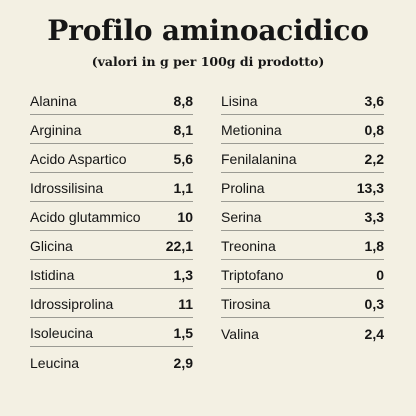  Describe the element at coordinates (302, 129) in the screenshot. I see `table-row: Metionina 0,8` at that location.